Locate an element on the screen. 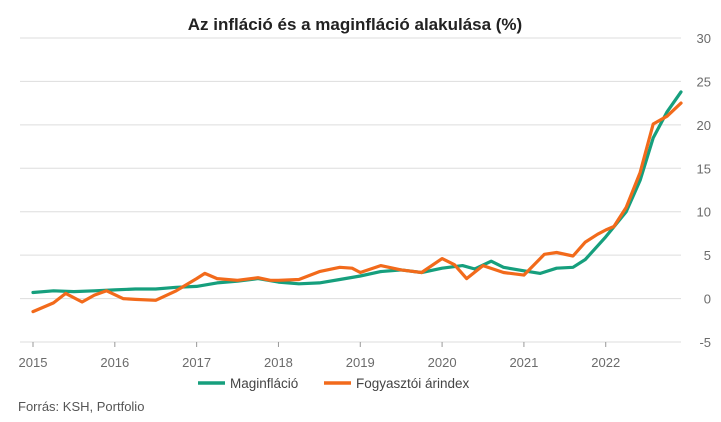 This screenshot has height=422, width=721. x-tick-label: 2015 is located at coordinates (33, 362).